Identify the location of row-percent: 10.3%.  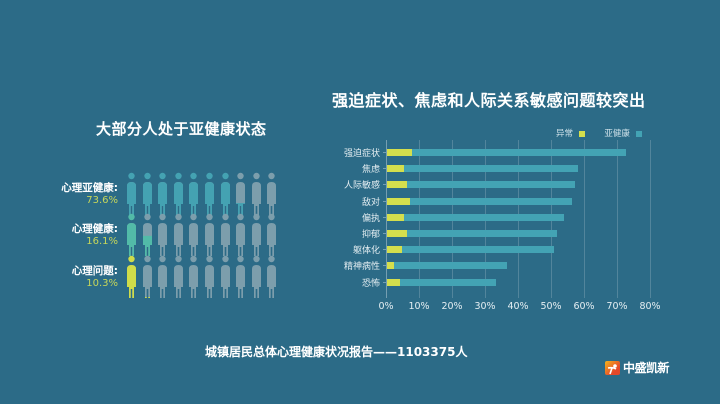
(102, 283).